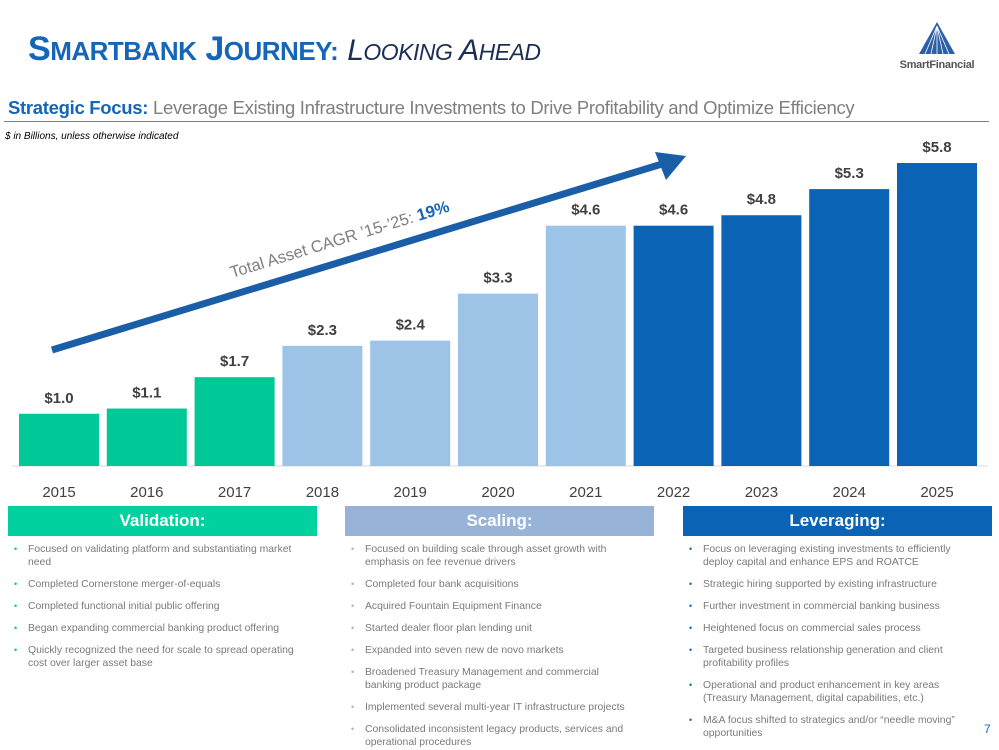  Describe the element at coordinates (162, 521) in the screenshot. I see `phase-header: Validation:` at that location.